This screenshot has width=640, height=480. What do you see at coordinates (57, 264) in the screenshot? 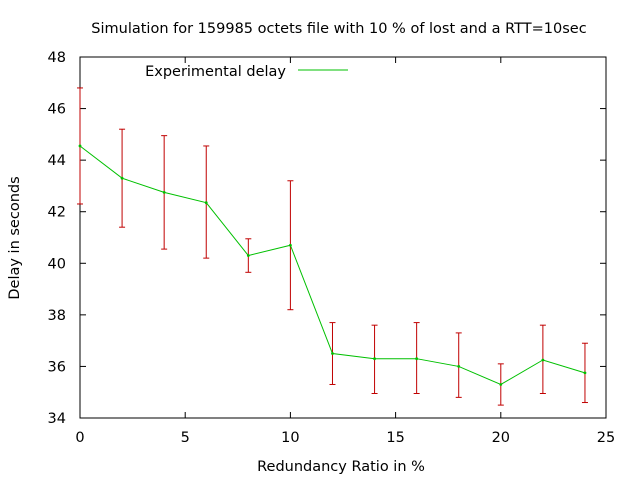
I see `y-tick-label: 40` at bounding box center [57, 264].